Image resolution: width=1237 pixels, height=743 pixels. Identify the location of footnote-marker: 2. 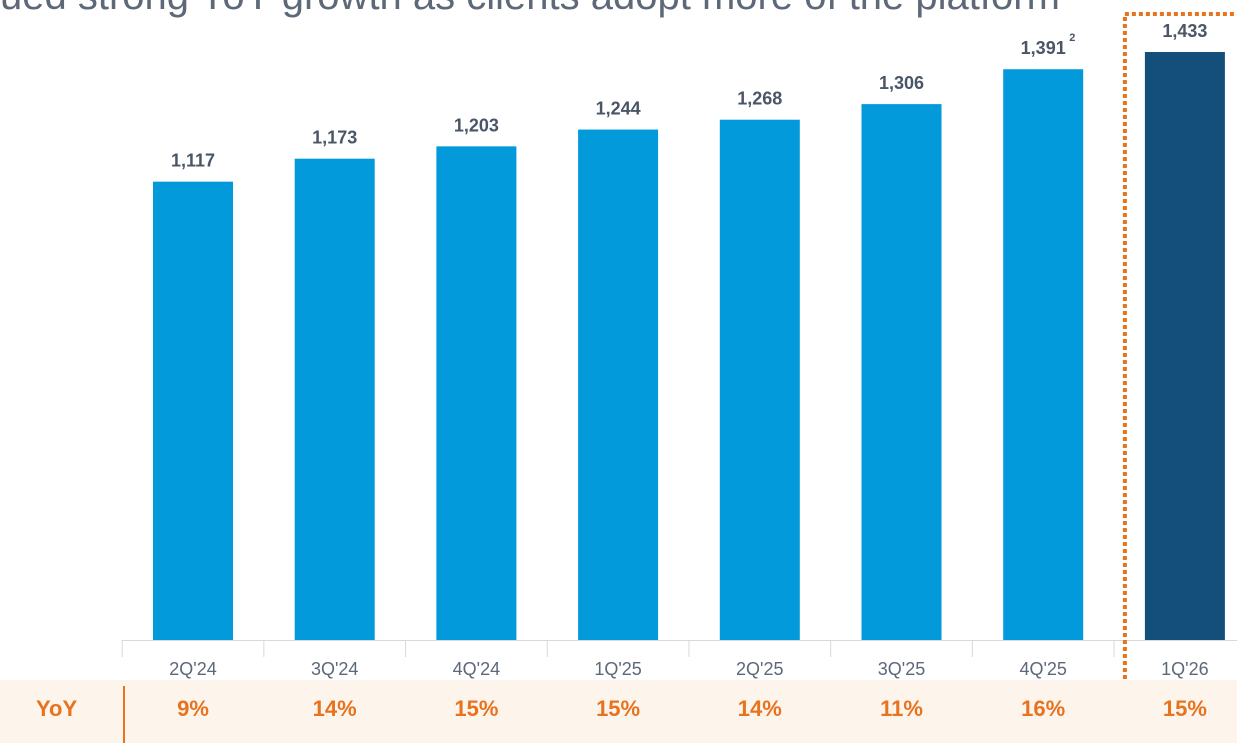
(1072, 38).